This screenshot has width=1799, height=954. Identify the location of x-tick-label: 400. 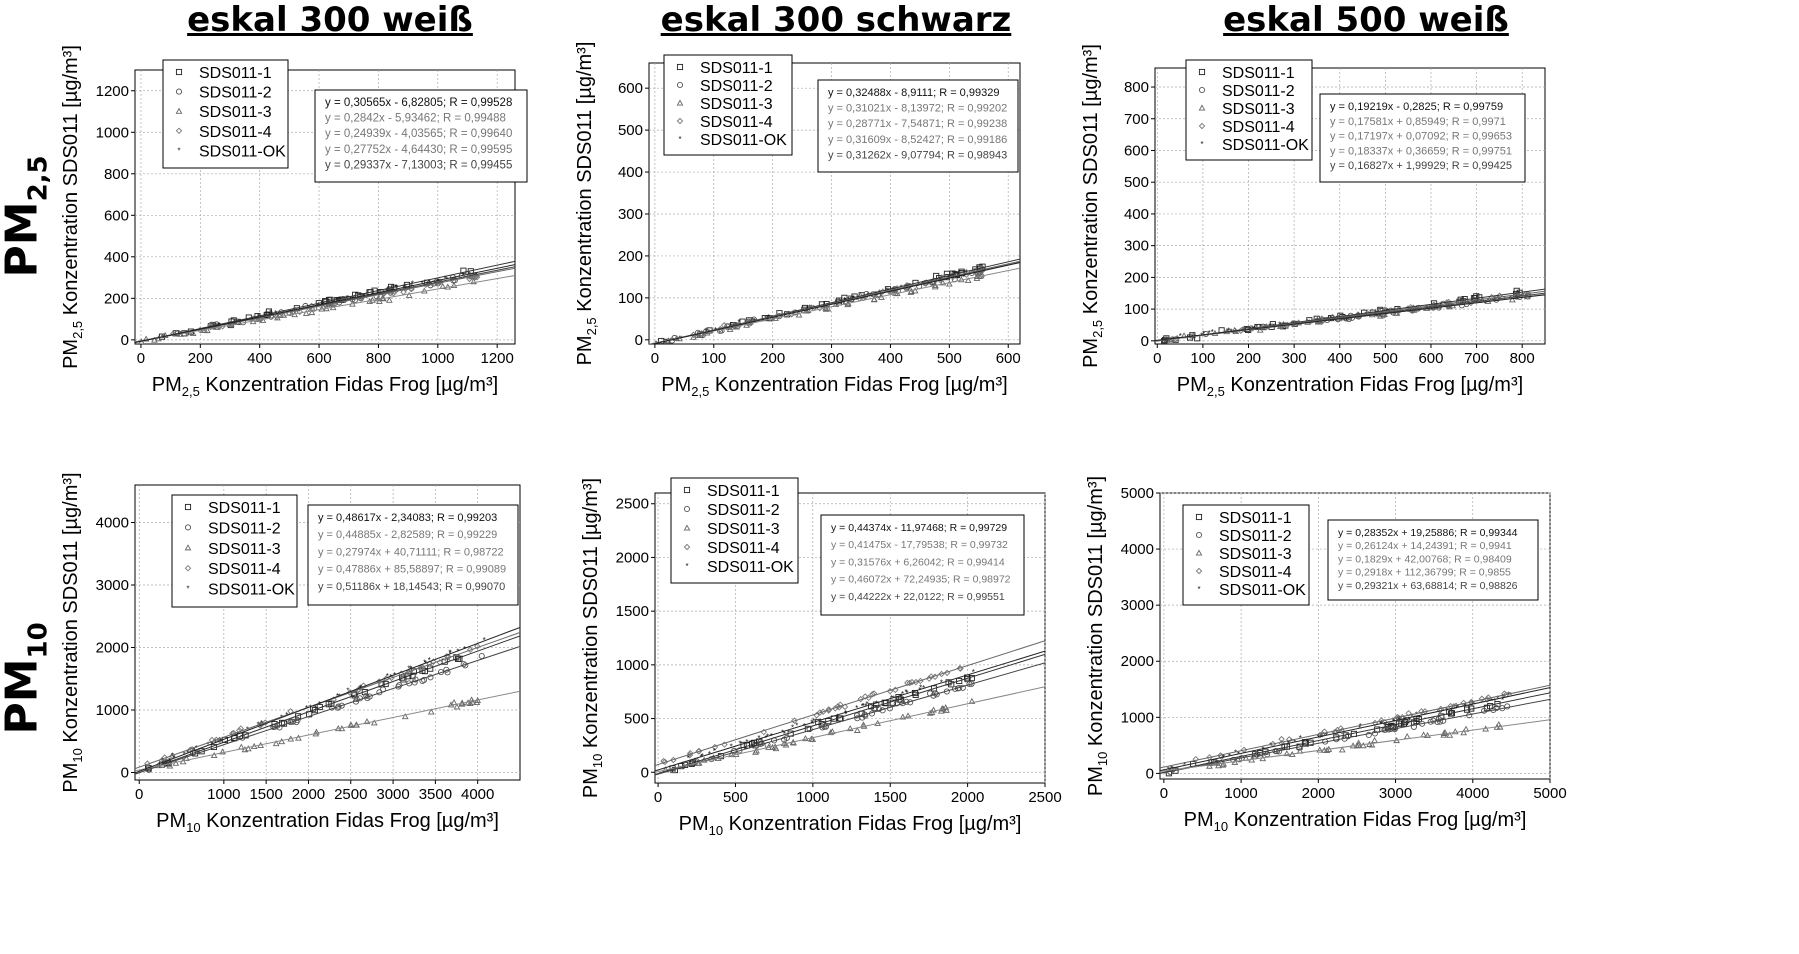
(890, 358).